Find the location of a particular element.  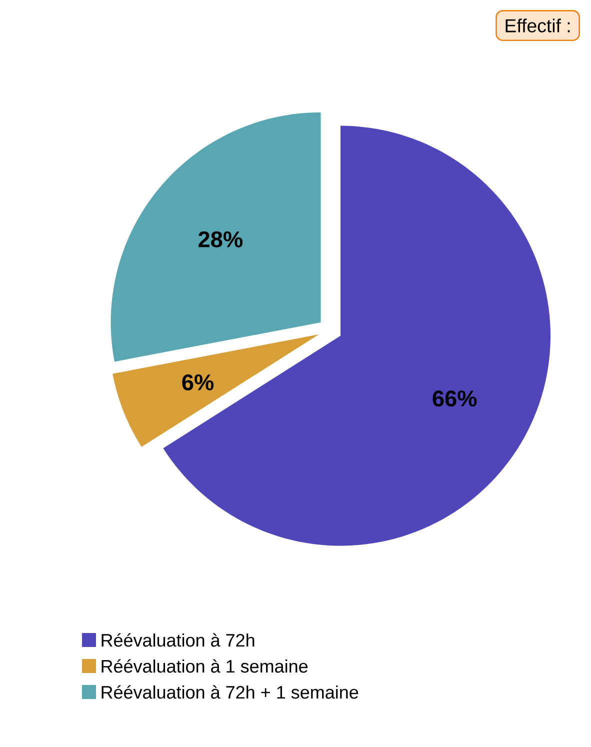

data-label: 28% is located at coordinates (220, 239).